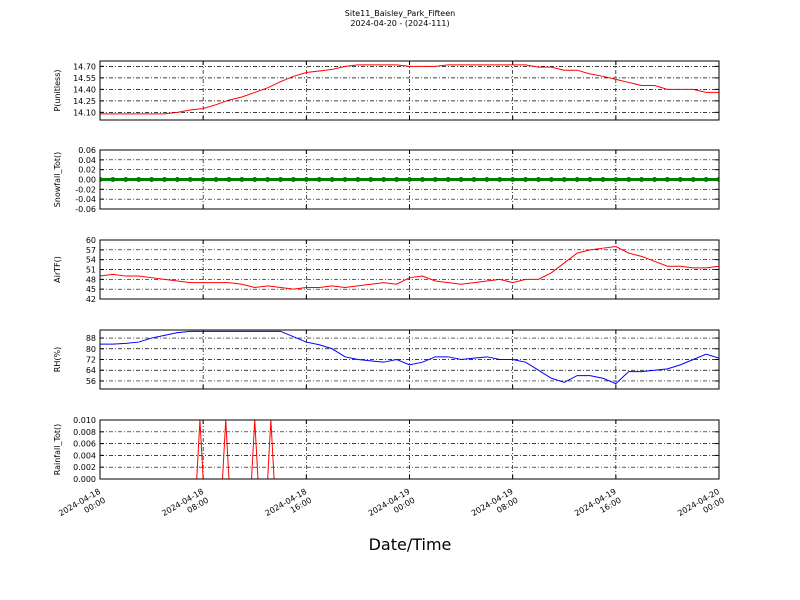  I want to click on y-tick-label: 54, so click(91, 260).